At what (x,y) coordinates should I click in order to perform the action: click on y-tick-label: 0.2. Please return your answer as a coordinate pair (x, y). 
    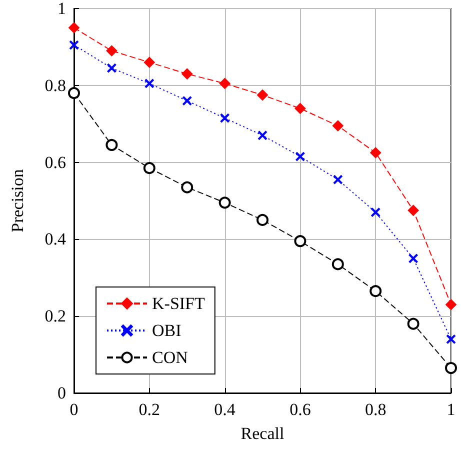
    Looking at the image, I should click on (55, 316).